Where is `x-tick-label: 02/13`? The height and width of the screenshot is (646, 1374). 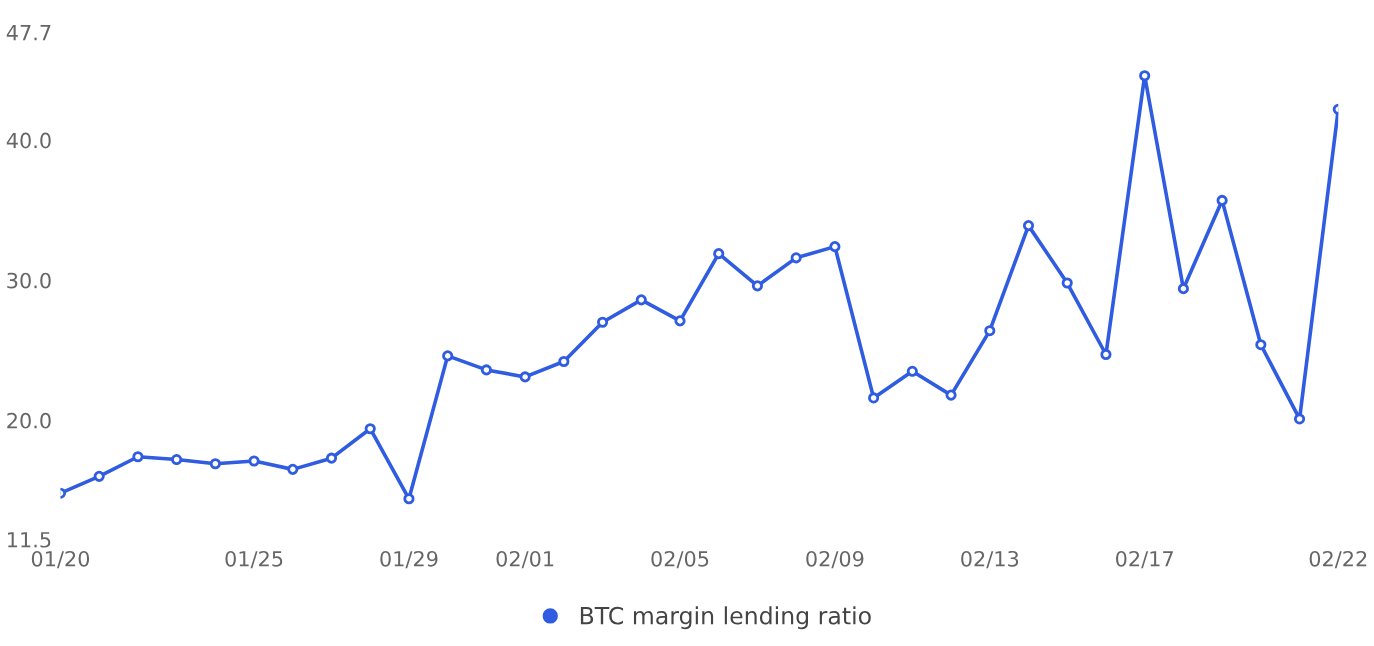
x-tick-label: 02/13 is located at coordinates (990, 559).